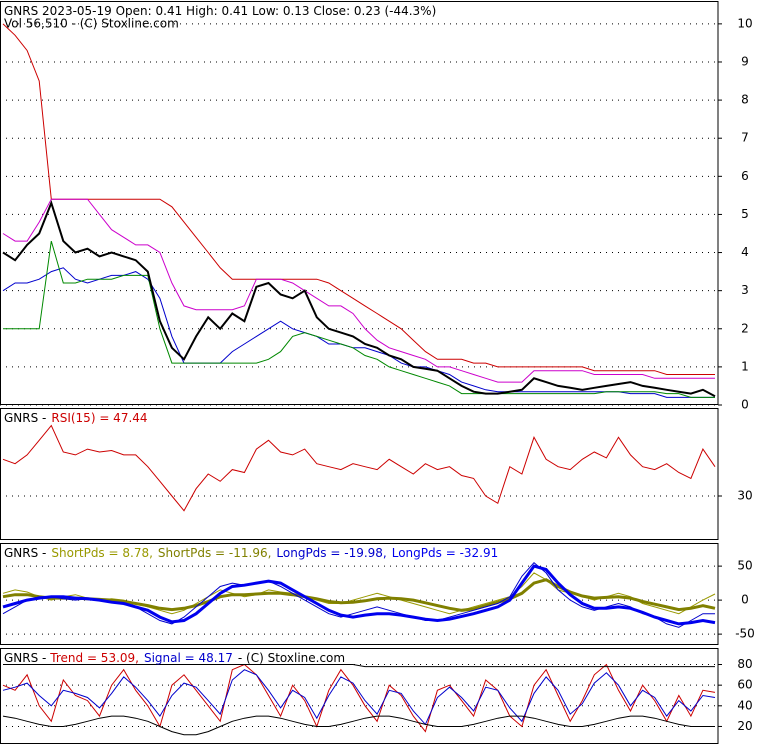  Describe the element at coordinates (744, 705) in the screenshot. I see `y-tick-label: 40` at that location.